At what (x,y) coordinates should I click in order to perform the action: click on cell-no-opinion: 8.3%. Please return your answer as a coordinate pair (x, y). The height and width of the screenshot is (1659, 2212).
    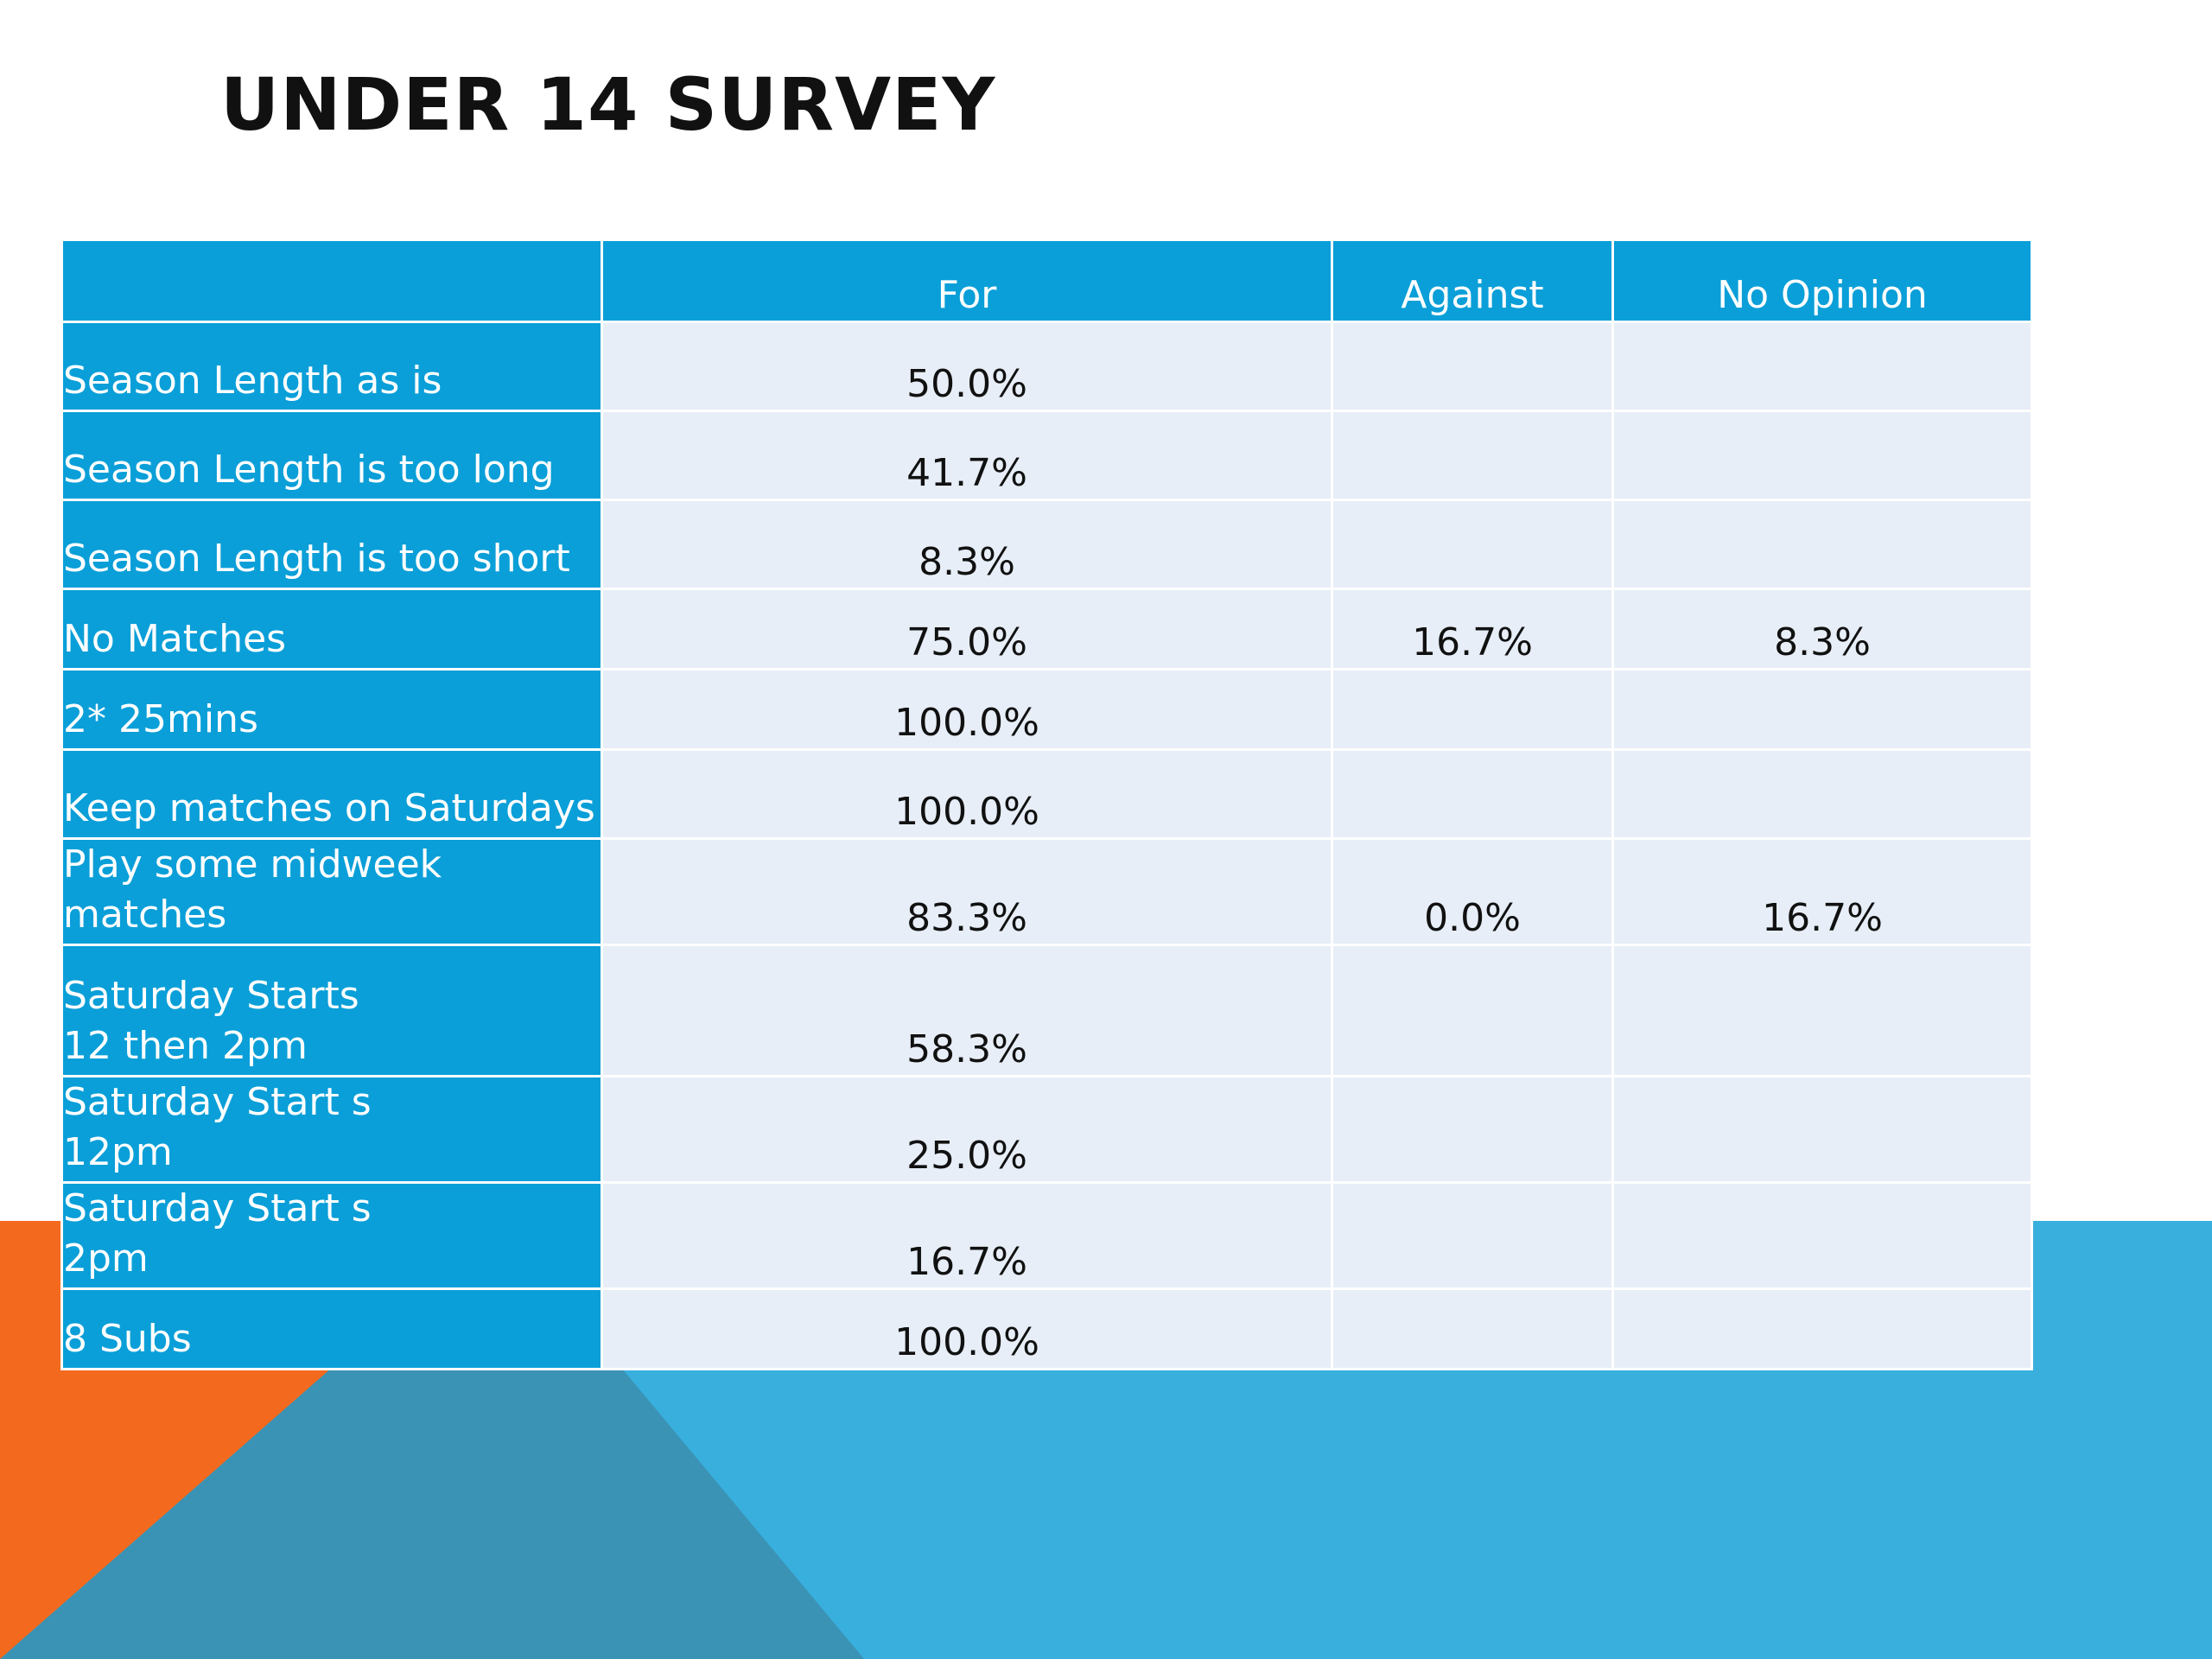
    Looking at the image, I should click on (1822, 629).